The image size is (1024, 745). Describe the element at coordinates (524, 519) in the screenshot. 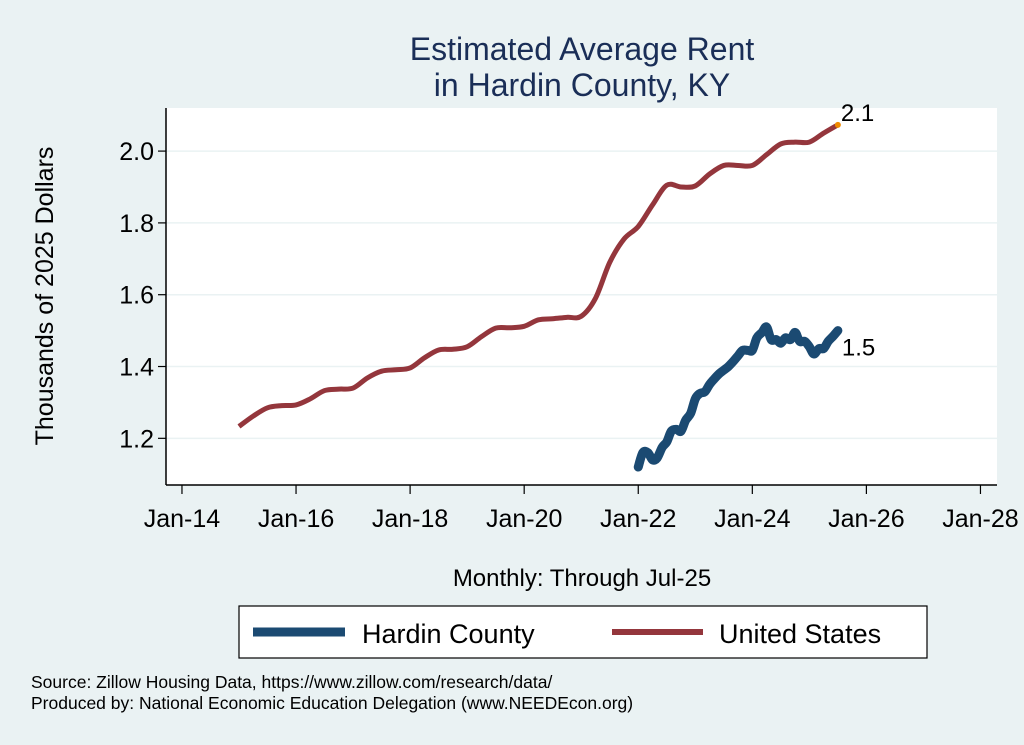

I see `x-tick-label: Jan-20` at that location.